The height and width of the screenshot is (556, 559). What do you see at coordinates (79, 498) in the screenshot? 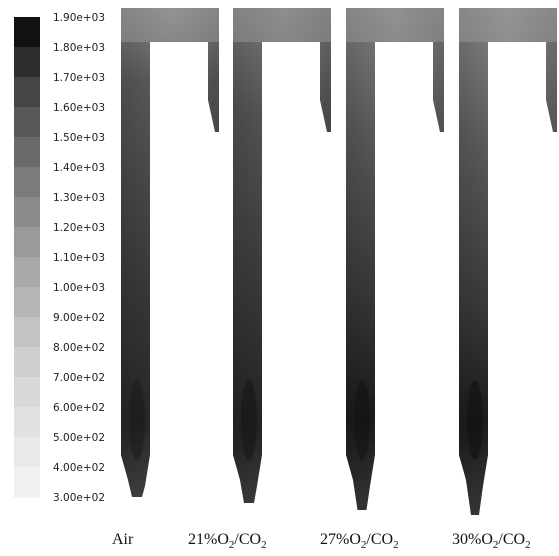
I see `legend-tick-label: 3.00e+02` at bounding box center [79, 498].